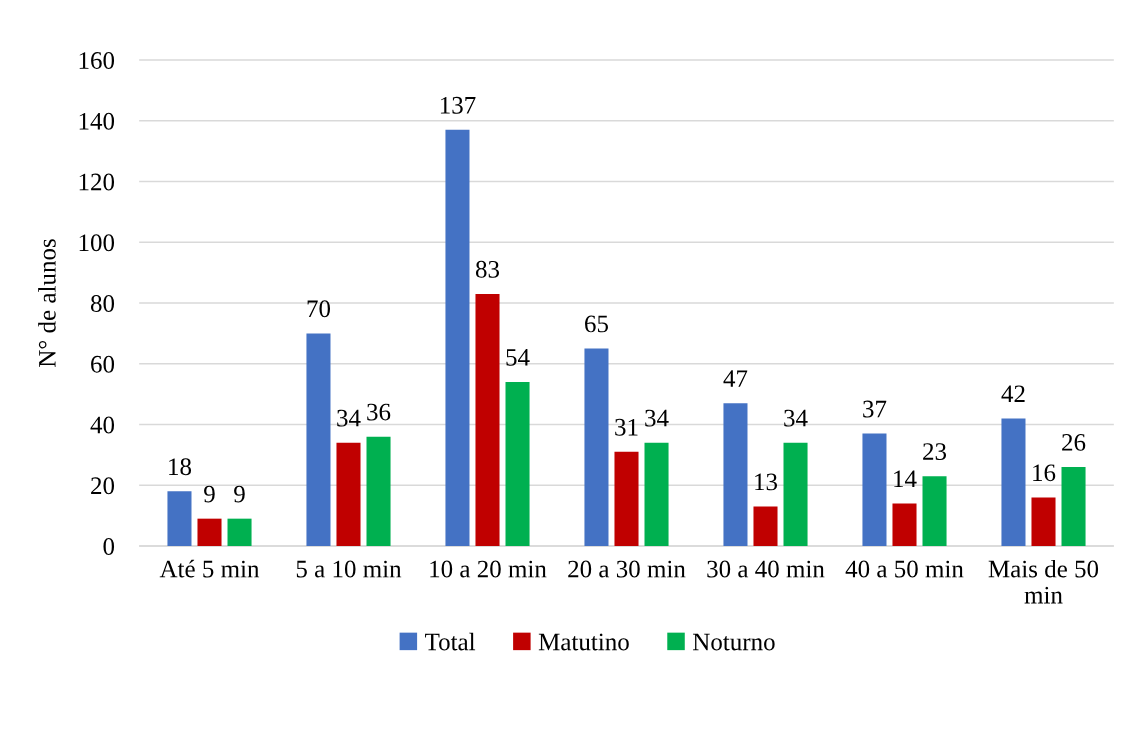 Image resolution: width=1130 pixels, height=729 pixels. What do you see at coordinates (103, 364) in the screenshot?
I see `y-tick-label: 60` at bounding box center [103, 364].